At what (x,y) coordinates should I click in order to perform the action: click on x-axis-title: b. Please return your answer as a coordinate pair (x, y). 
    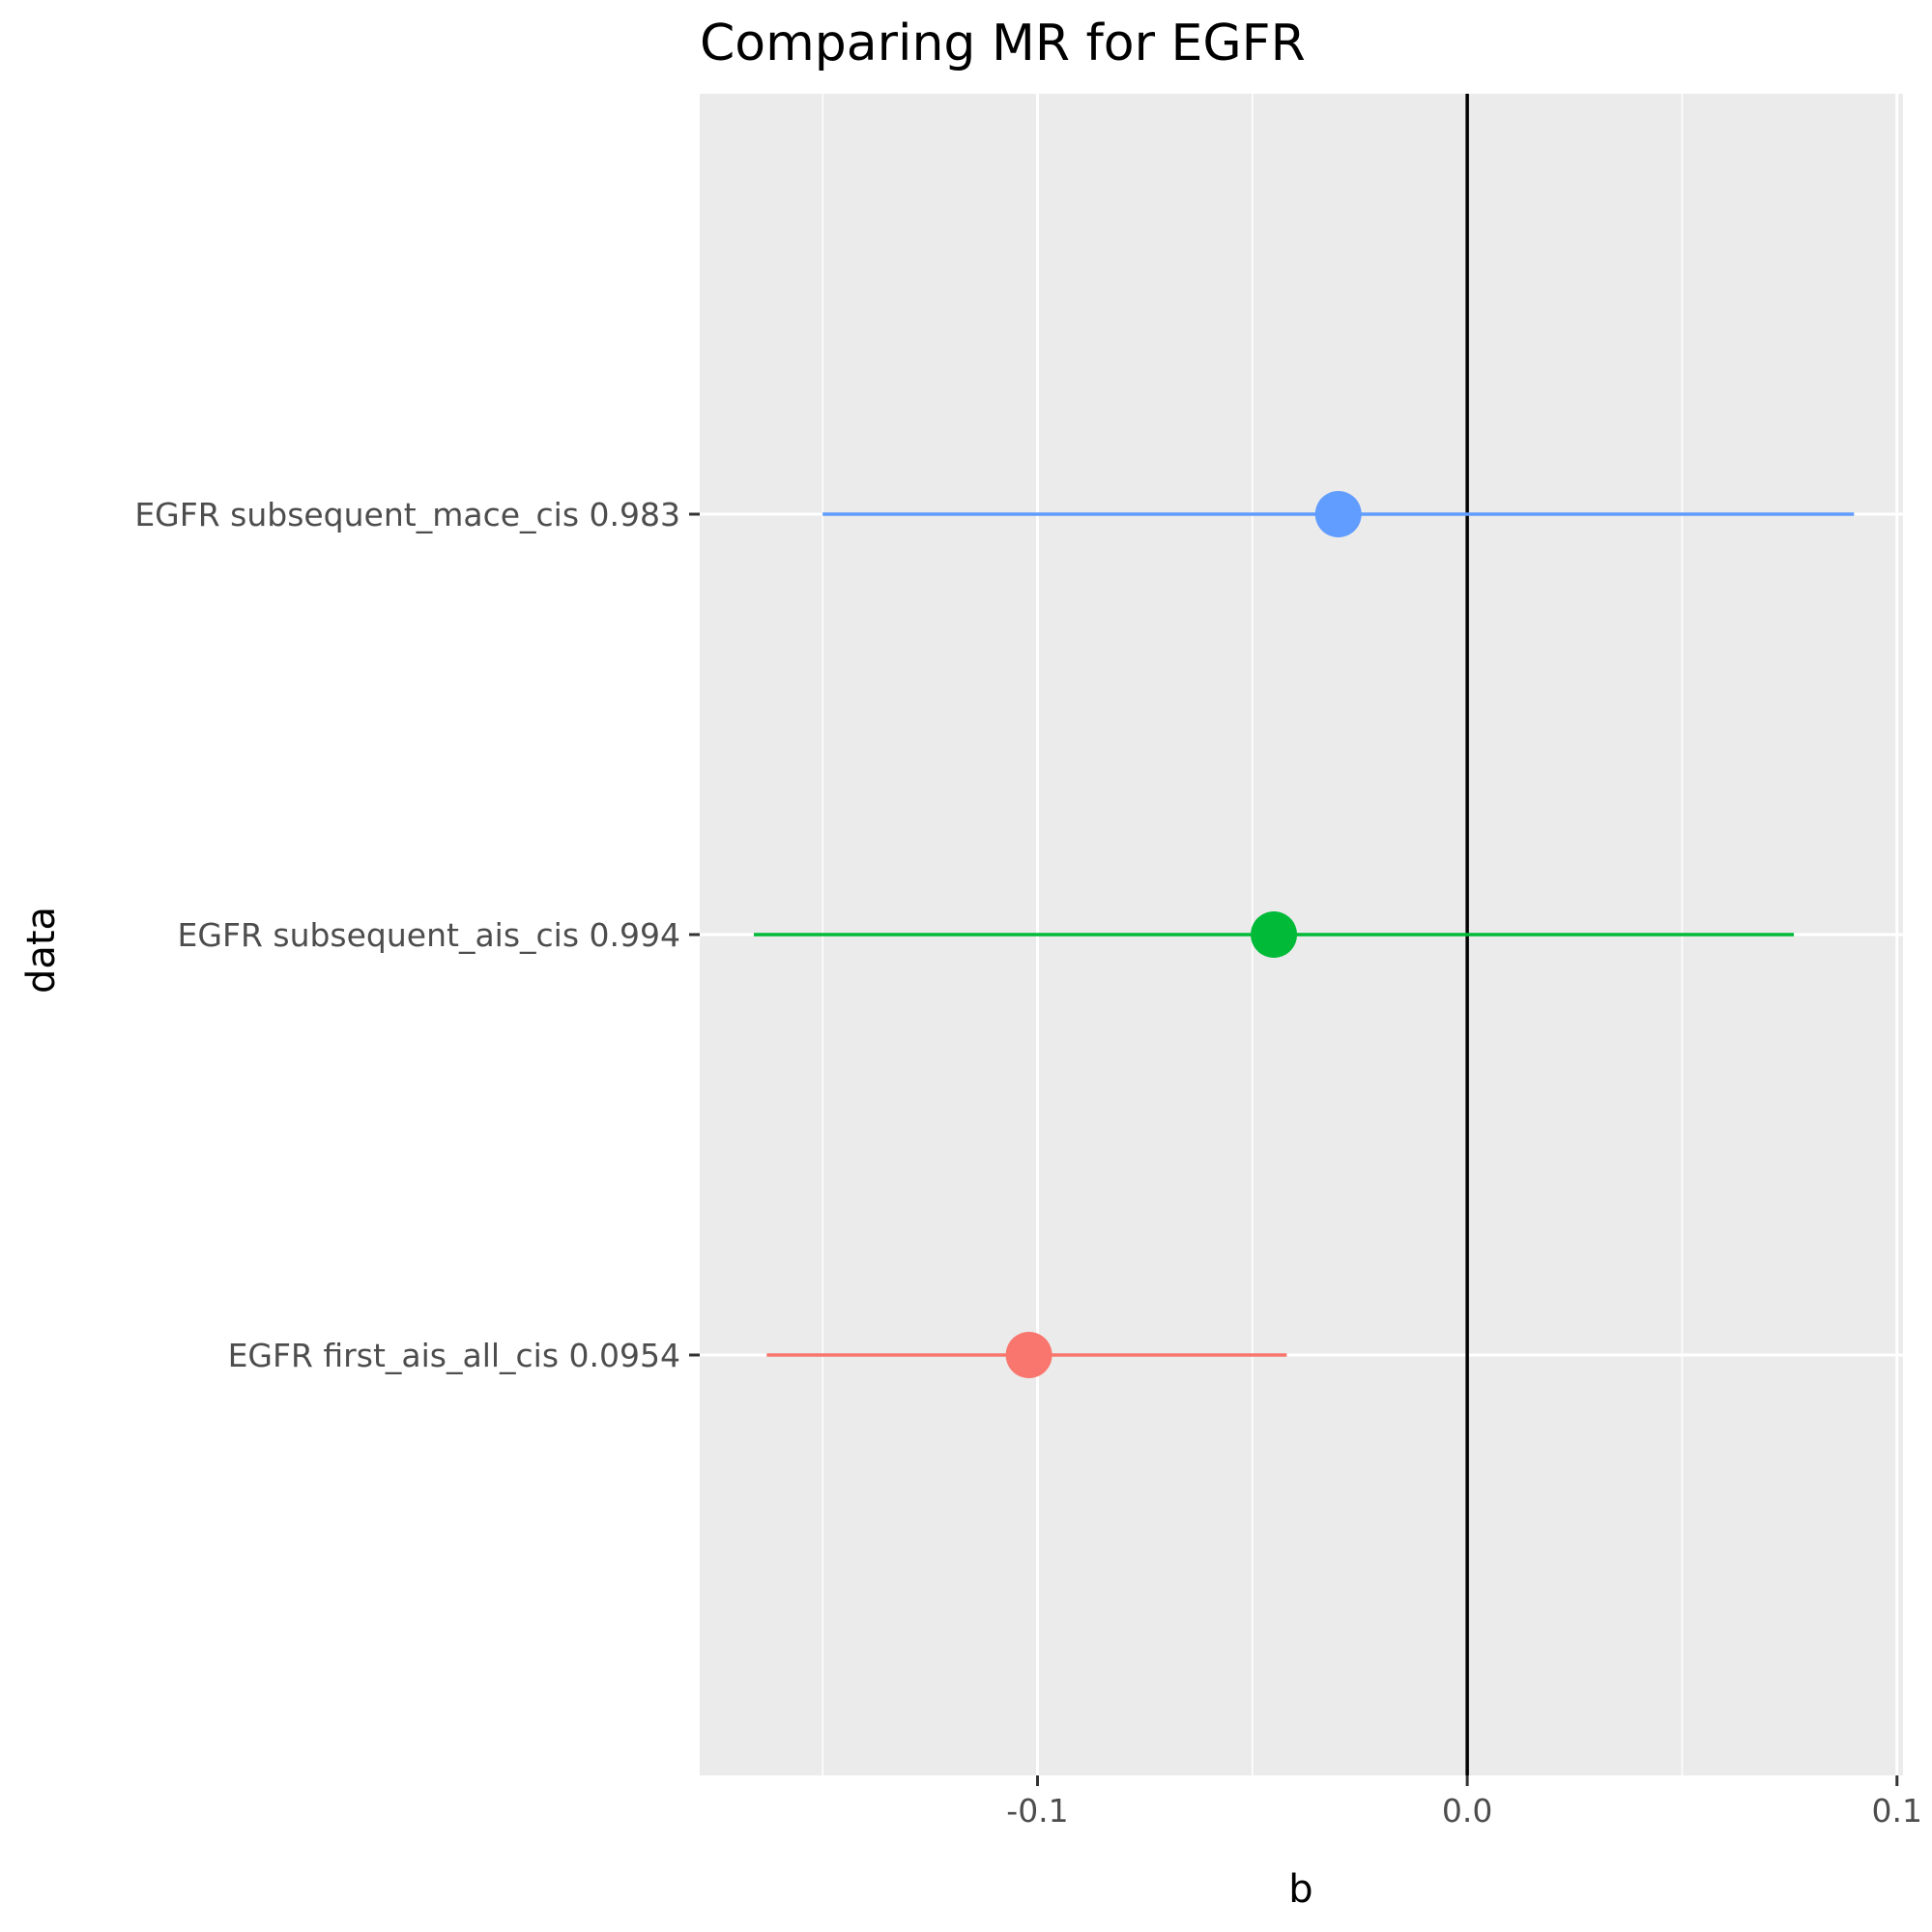
    Looking at the image, I should click on (1300, 1889).